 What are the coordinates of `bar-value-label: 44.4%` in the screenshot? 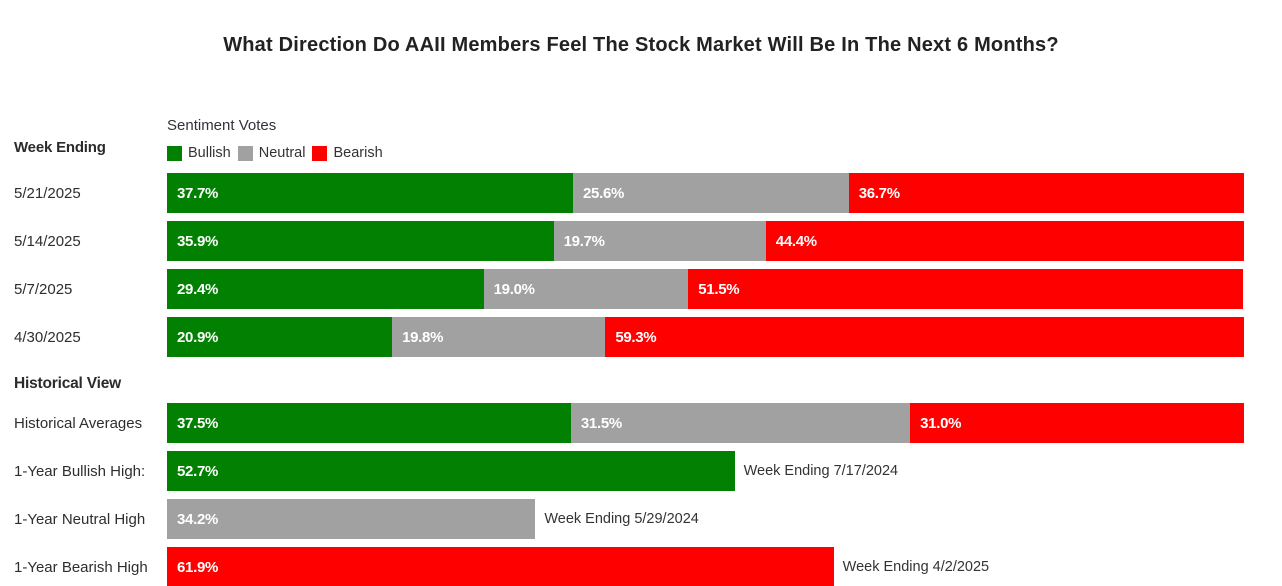 It's located at (796, 241).